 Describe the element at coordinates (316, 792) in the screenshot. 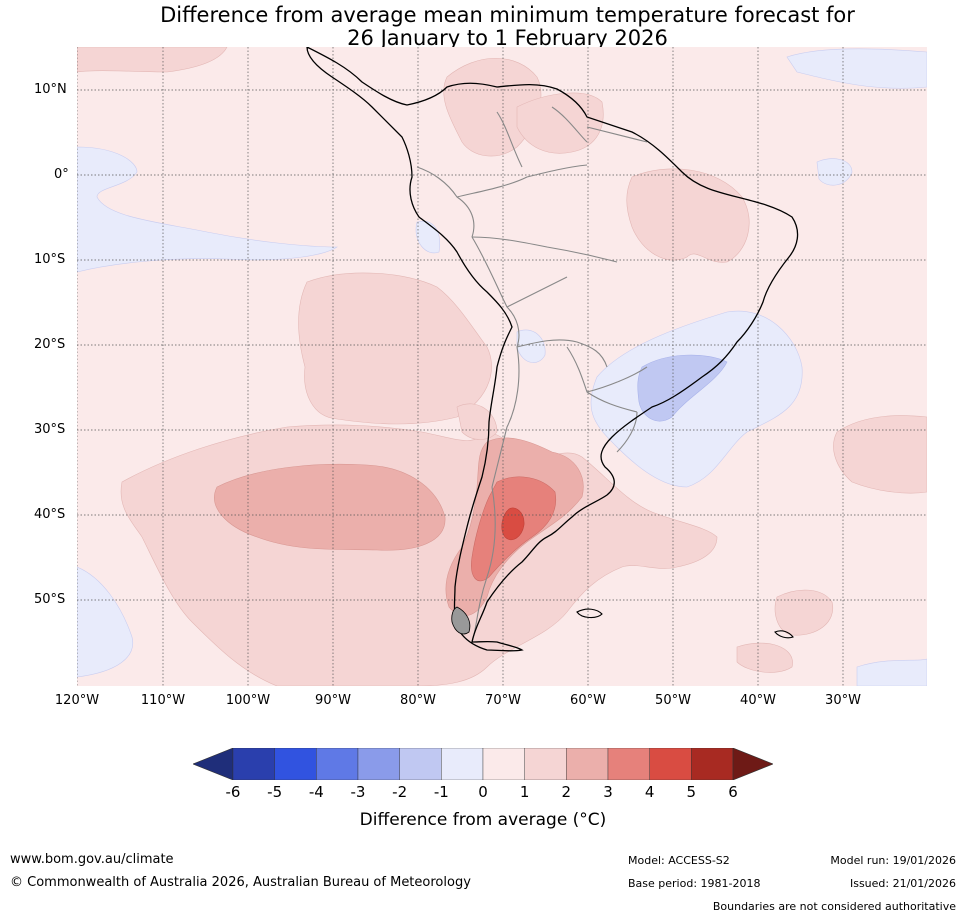

I see `colorbar-tick-label: -4` at that location.